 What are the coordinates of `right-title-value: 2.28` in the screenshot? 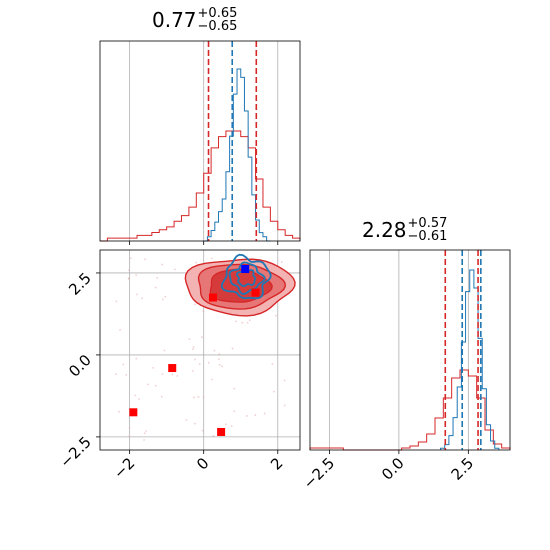 It's located at (384, 230).